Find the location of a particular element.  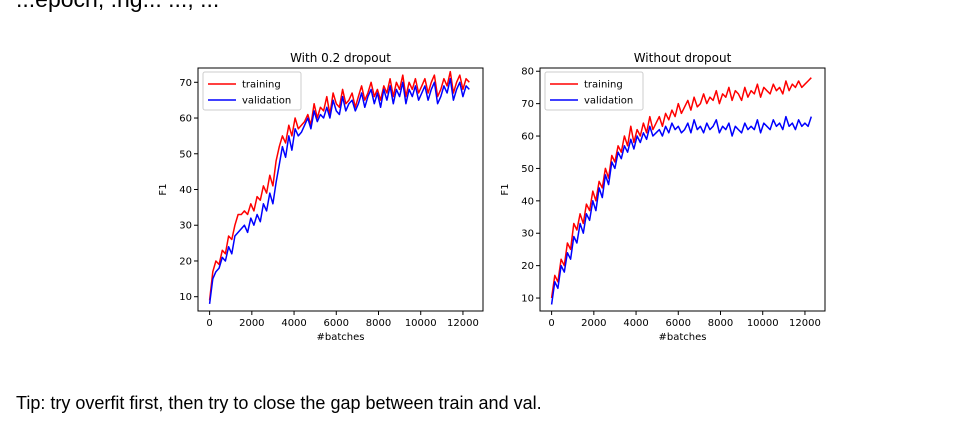

chart-left-legend: training validation is located at coordinates (252, 91).